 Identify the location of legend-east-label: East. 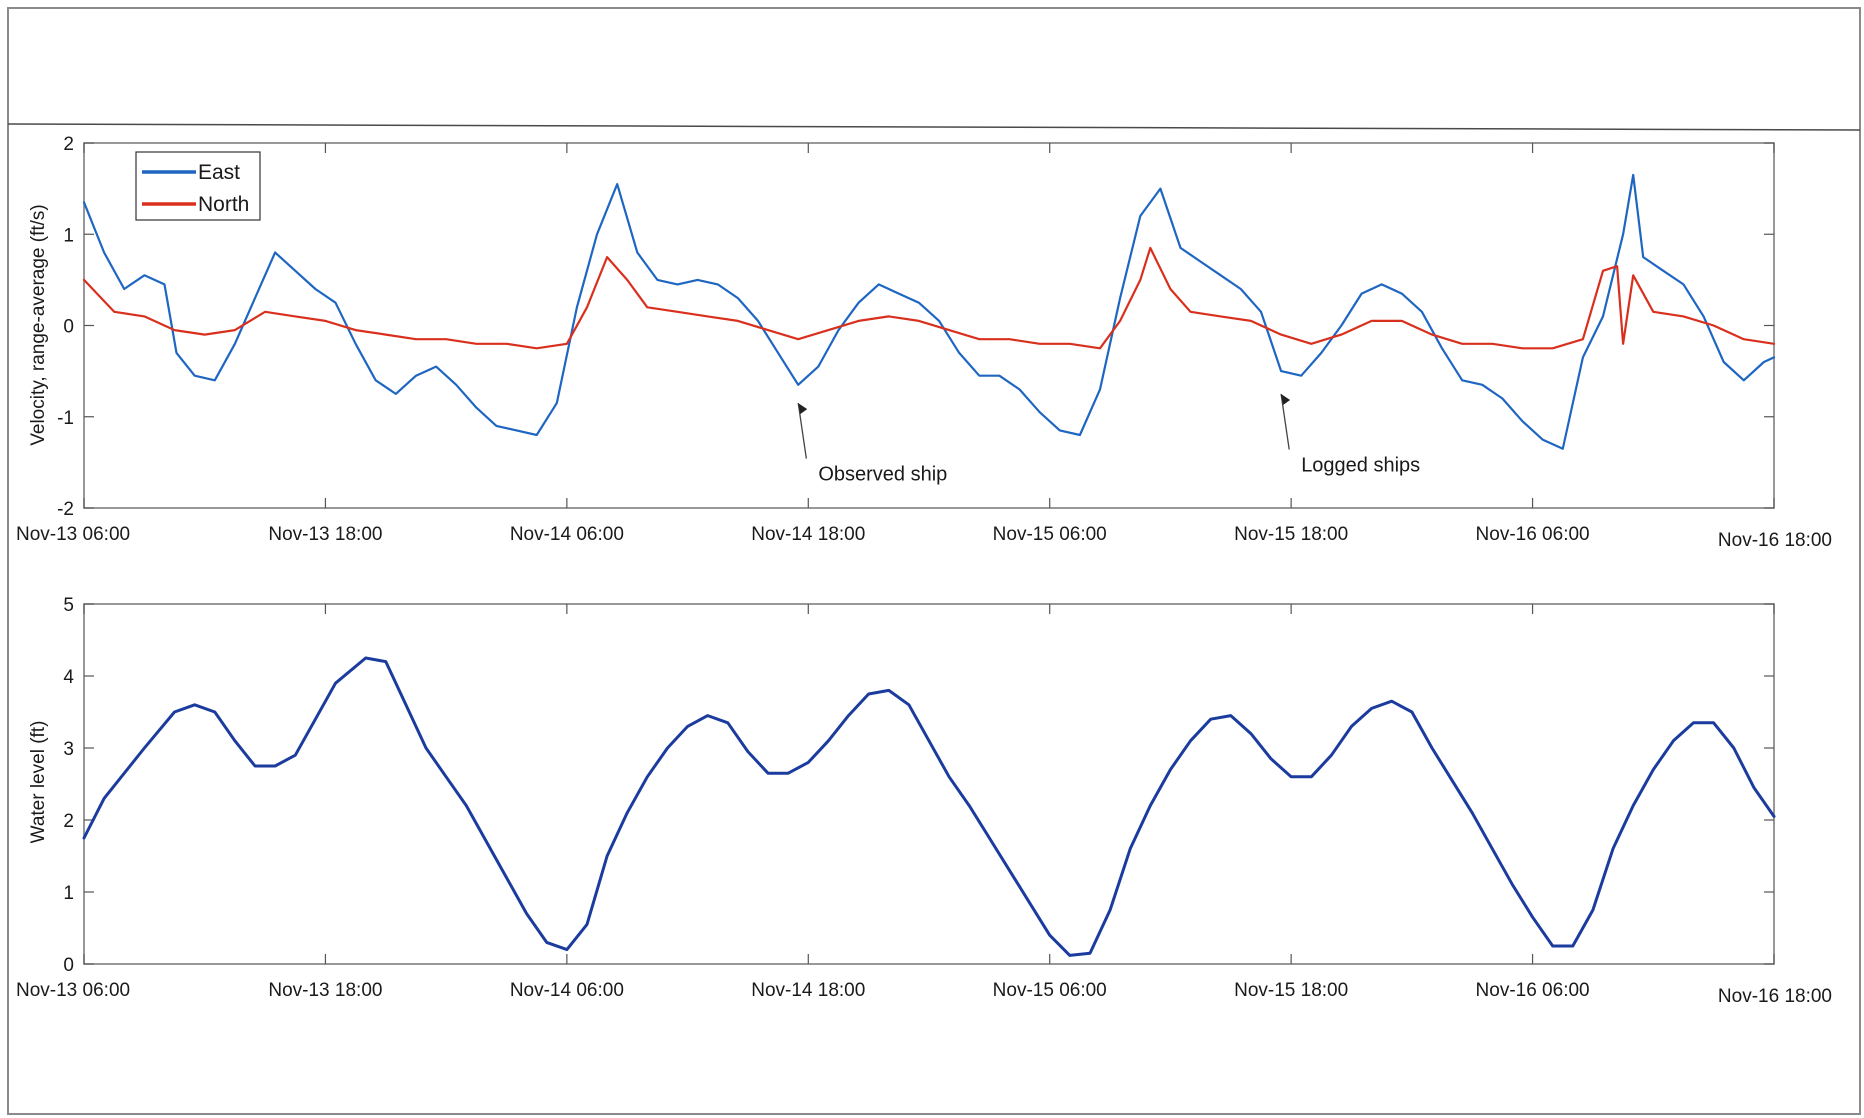
(219, 172).